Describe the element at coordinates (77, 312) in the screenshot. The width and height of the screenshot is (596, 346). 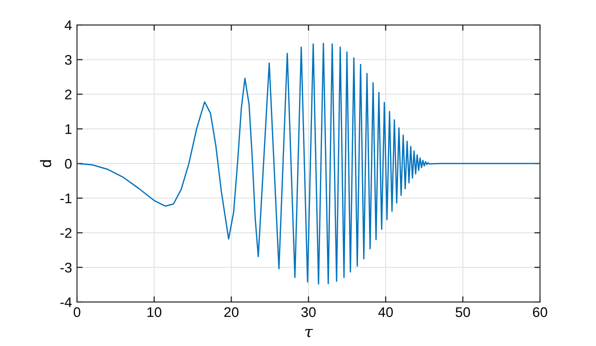
I see `x-tick-label: 0` at that location.